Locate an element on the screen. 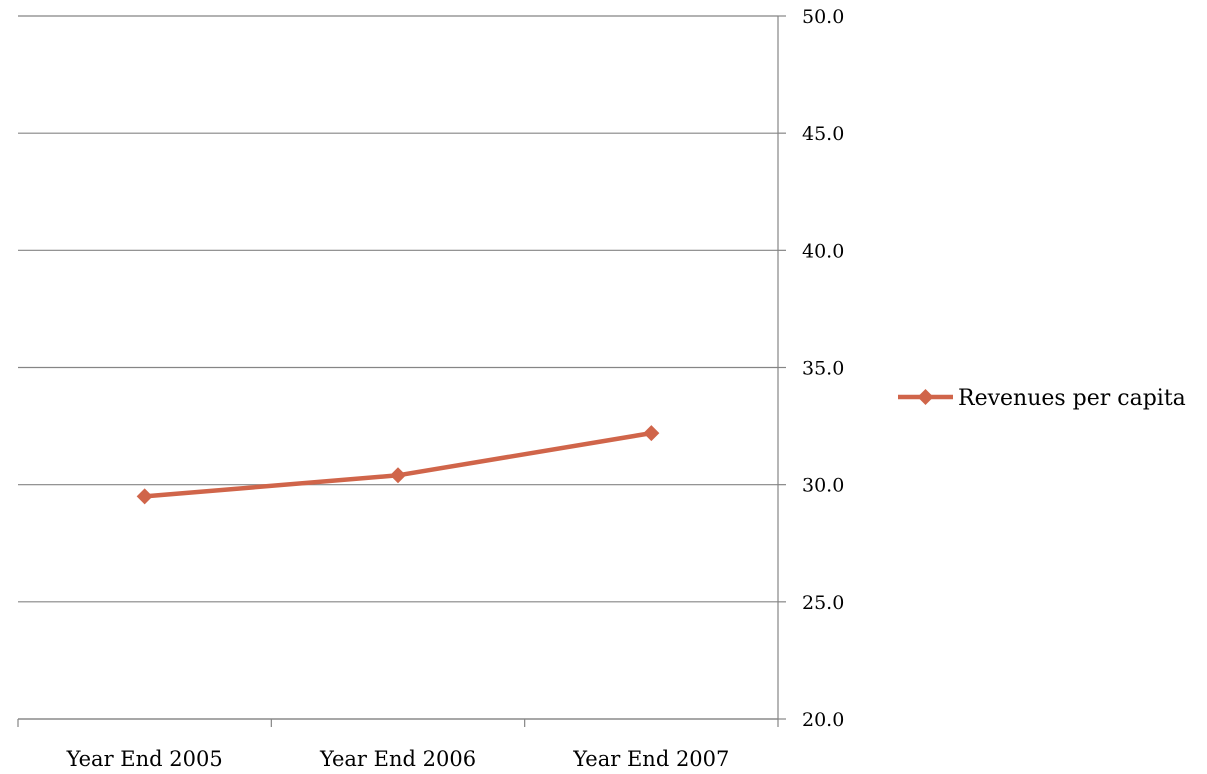  y-tick-label: 25.0 is located at coordinates (823, 603).